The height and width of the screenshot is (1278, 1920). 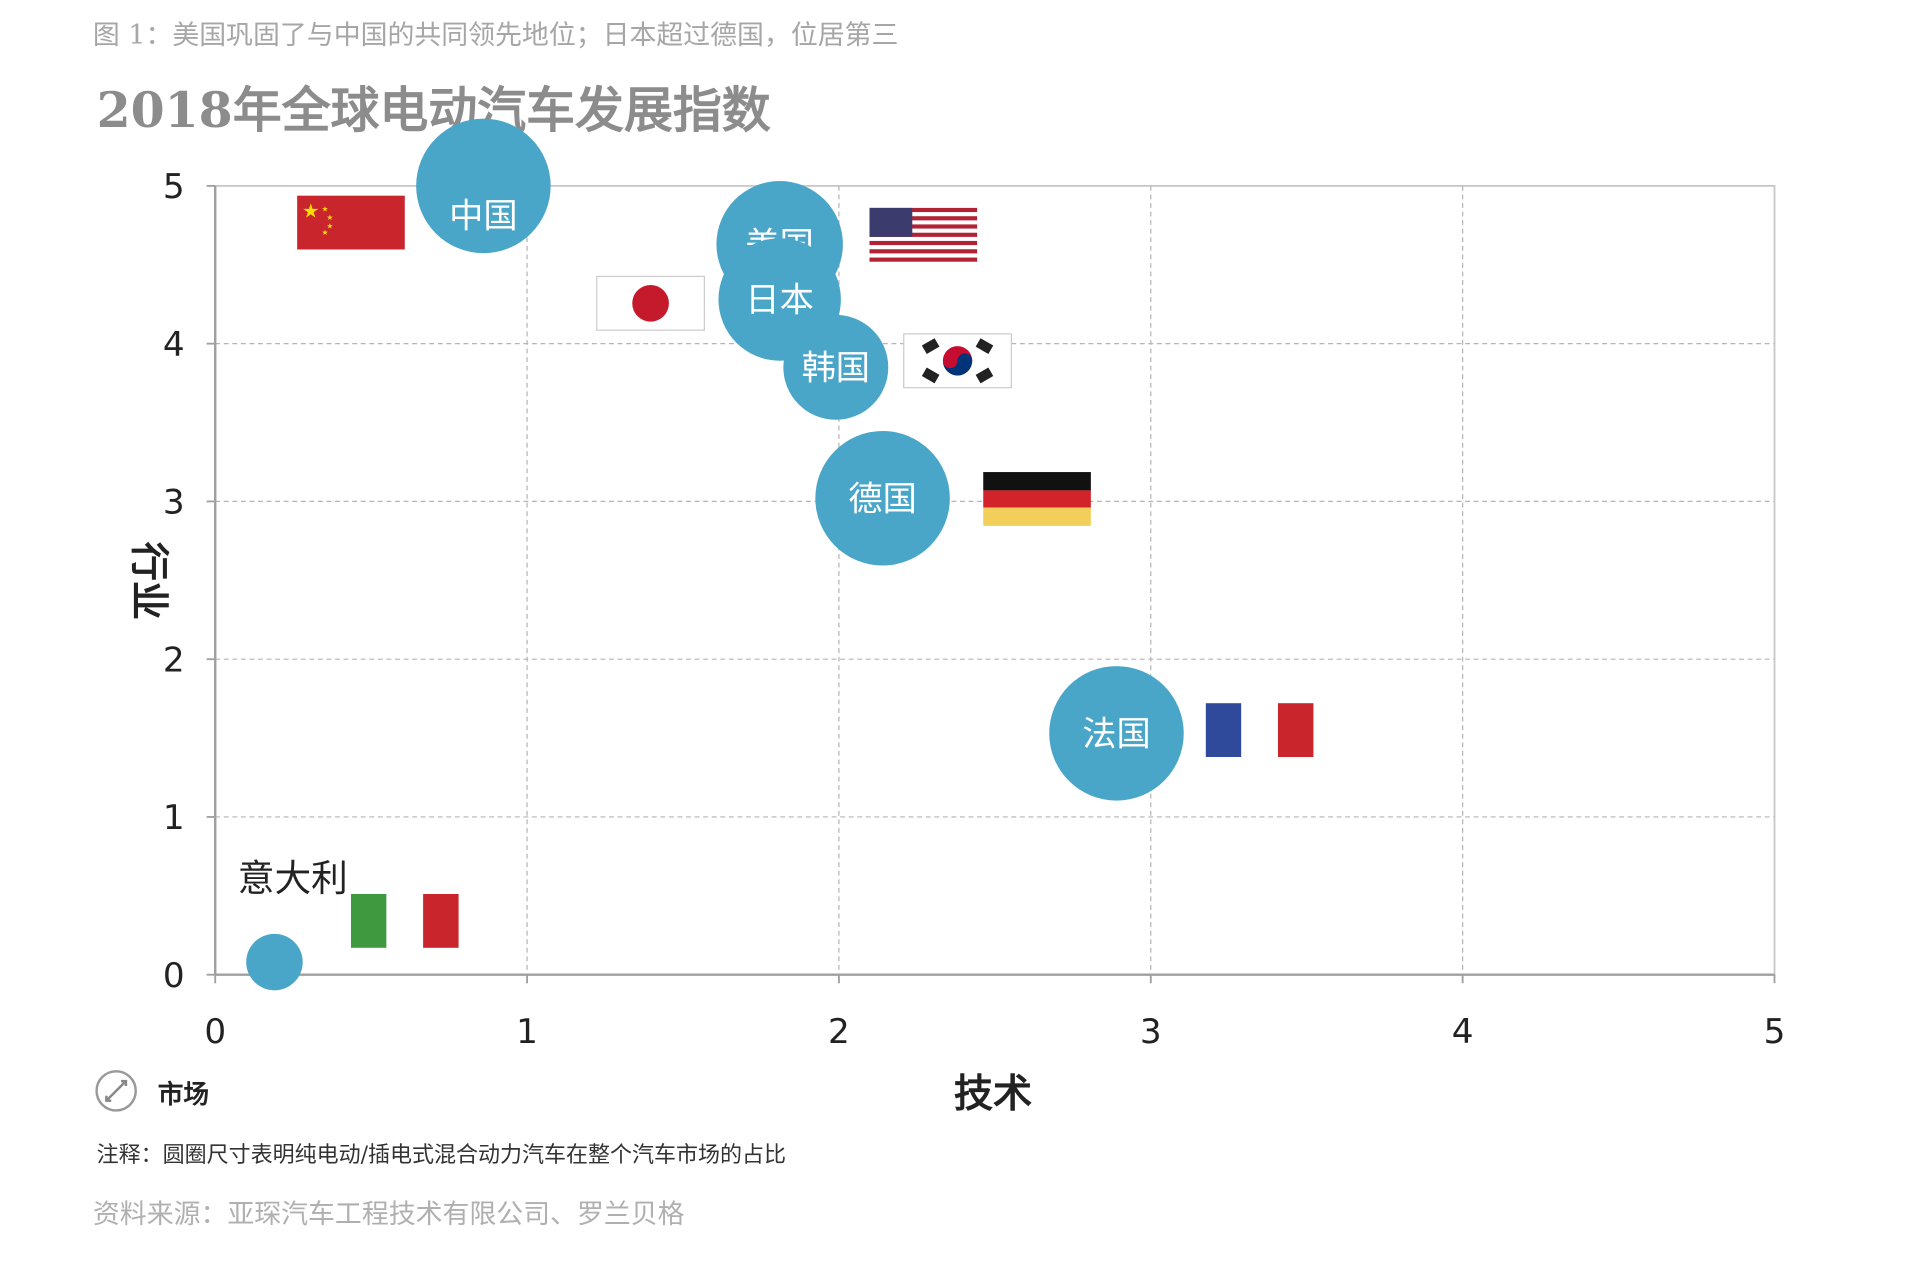 I want to click on flag-china: ★ ★ ★ ★ ★, so click(x=351, y=222).